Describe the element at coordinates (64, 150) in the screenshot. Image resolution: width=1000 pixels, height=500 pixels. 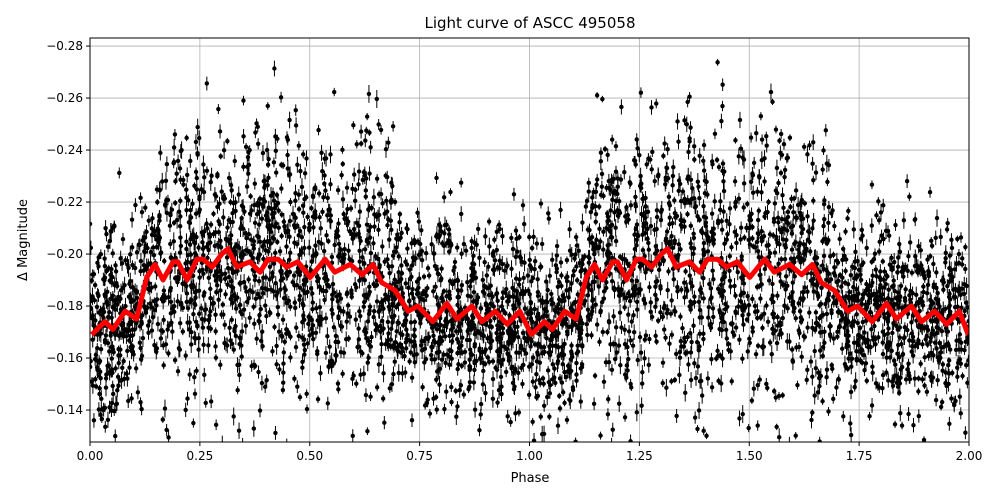
I see `y-tick-label: −0.24` at that location.